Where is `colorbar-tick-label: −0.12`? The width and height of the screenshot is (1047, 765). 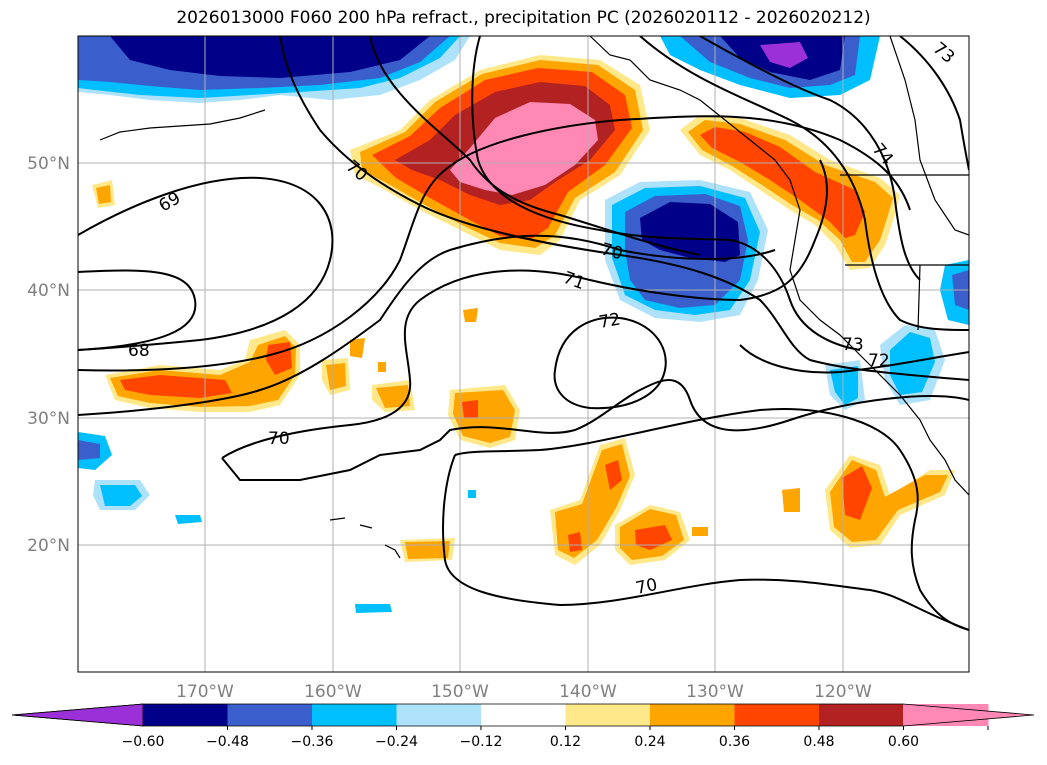 colorbar-tick-label: −0.12 is located at coordinates (481, 742).